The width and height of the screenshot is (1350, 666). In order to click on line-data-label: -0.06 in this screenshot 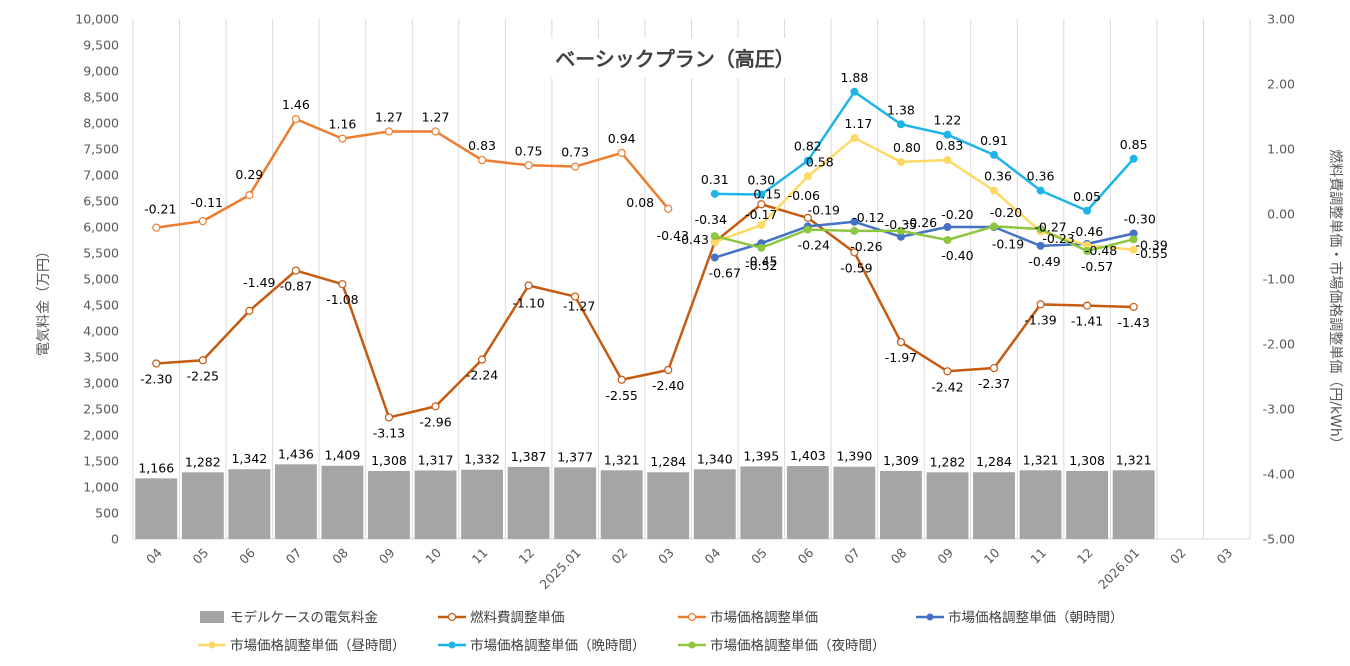, I will do `click(804, 195)`.